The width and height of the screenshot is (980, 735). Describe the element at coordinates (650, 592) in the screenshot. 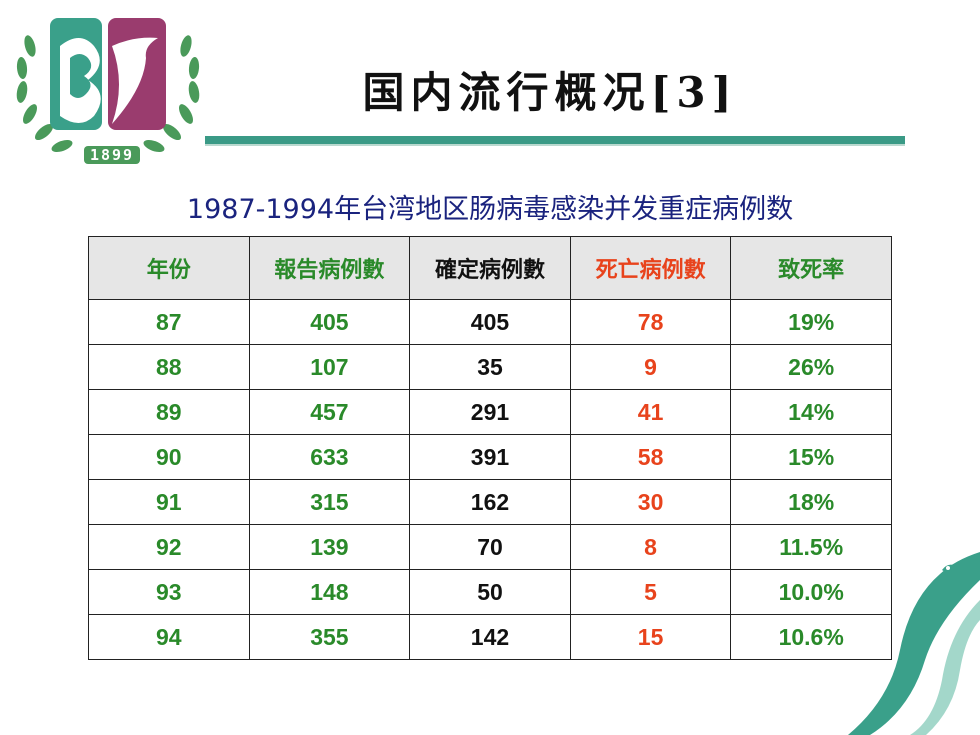

I see `cell-deaths: 5` at that location.